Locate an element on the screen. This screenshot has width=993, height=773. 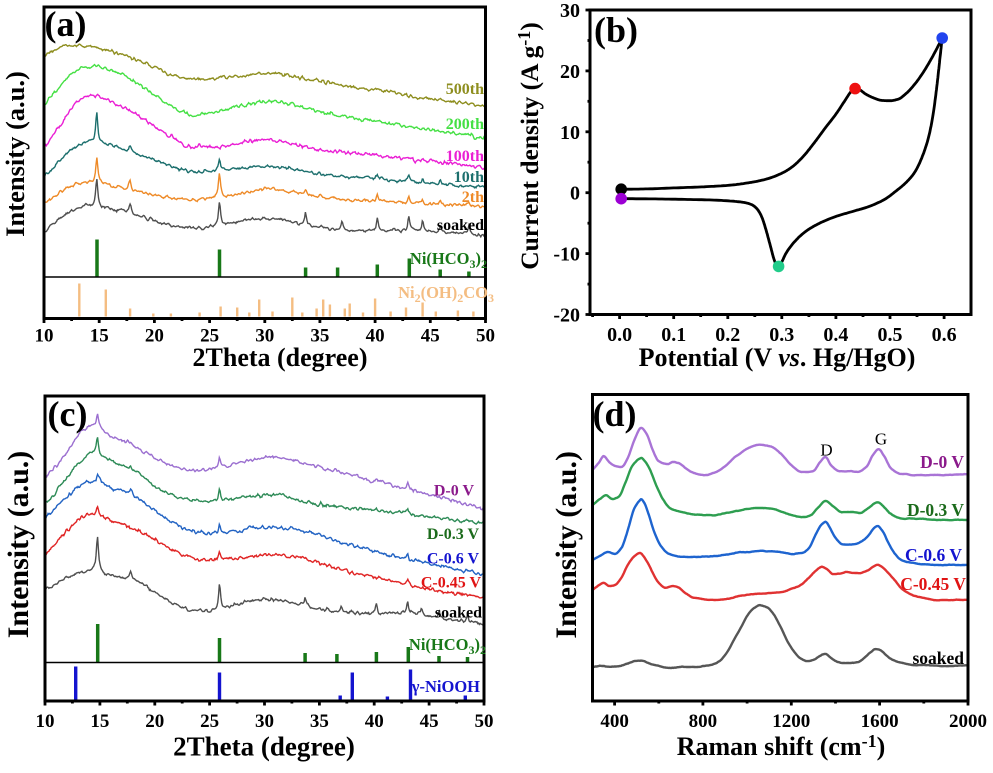
svg-text: -20 is located at coordinates (566, 316).